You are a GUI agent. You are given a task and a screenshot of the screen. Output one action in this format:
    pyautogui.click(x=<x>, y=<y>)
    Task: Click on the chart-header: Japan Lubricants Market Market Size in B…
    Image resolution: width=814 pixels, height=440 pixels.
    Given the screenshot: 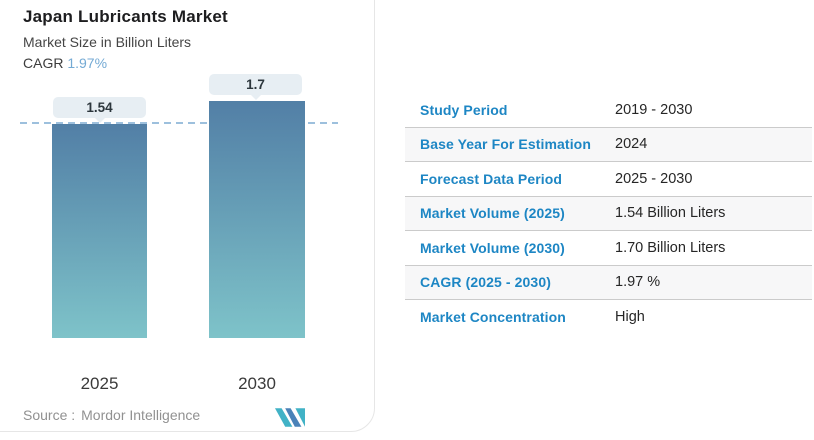 What is the action you would take?
    pyautogui.click(x=125, y=39)
    